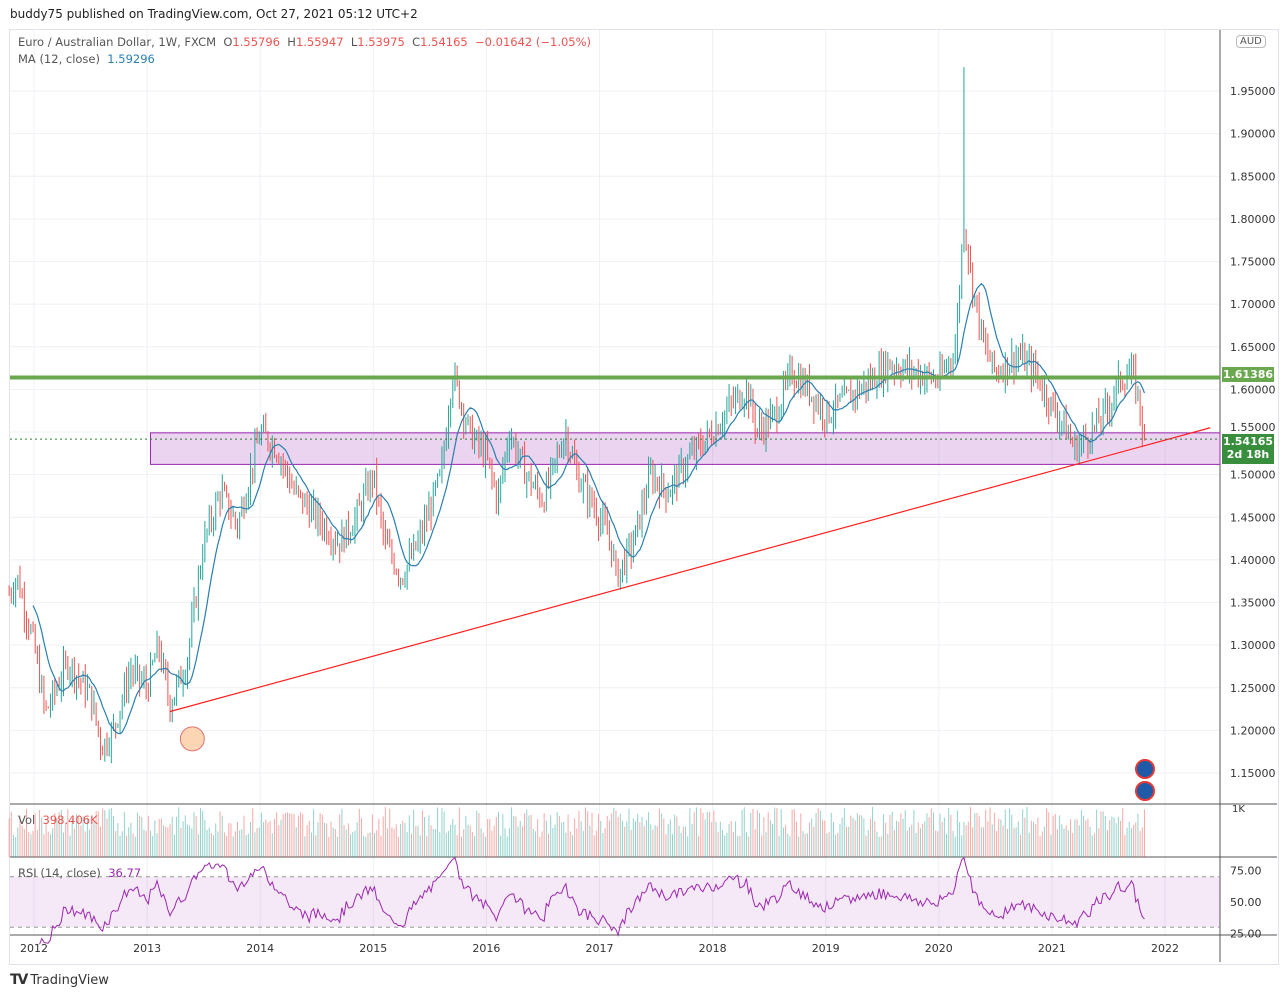 This screenshot has height=998, width=1288. I want to click on marker-circle, so click(192, 739).